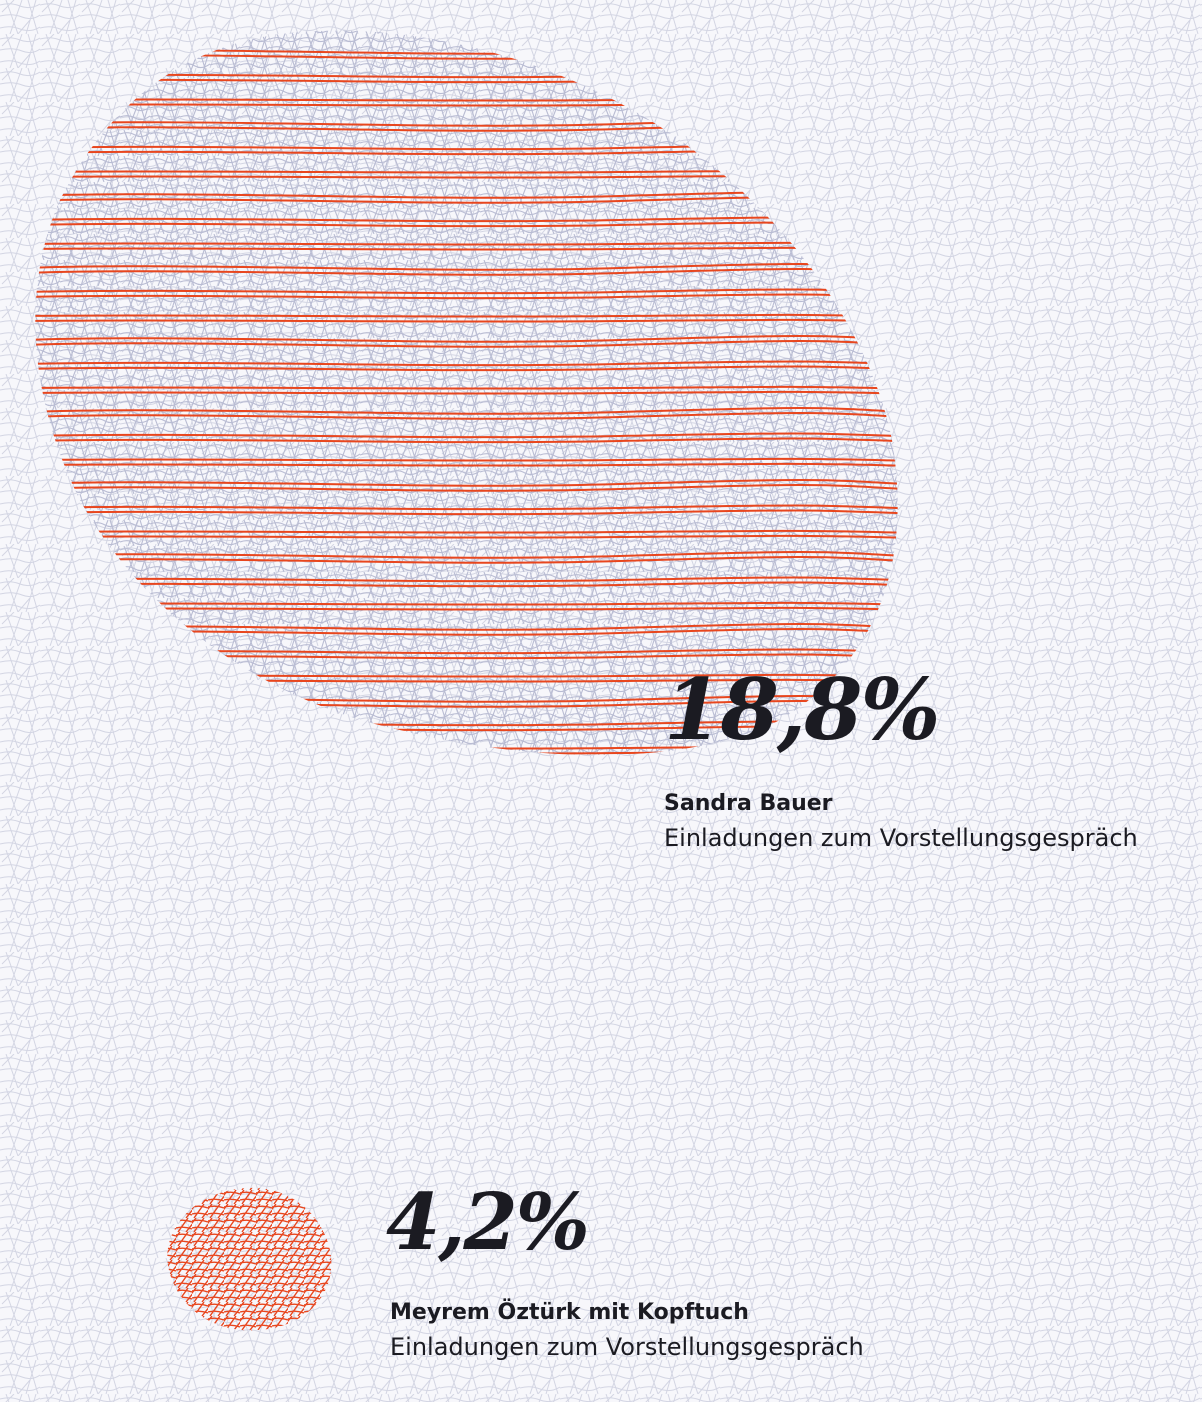 This screenshot has height=1402, width=1202. What do you see at coordinates (488, 1222) in the screenshot?
I see `value-label-meyrem-oeztuerk: 4,2%` at bounding box center [488, 1222].